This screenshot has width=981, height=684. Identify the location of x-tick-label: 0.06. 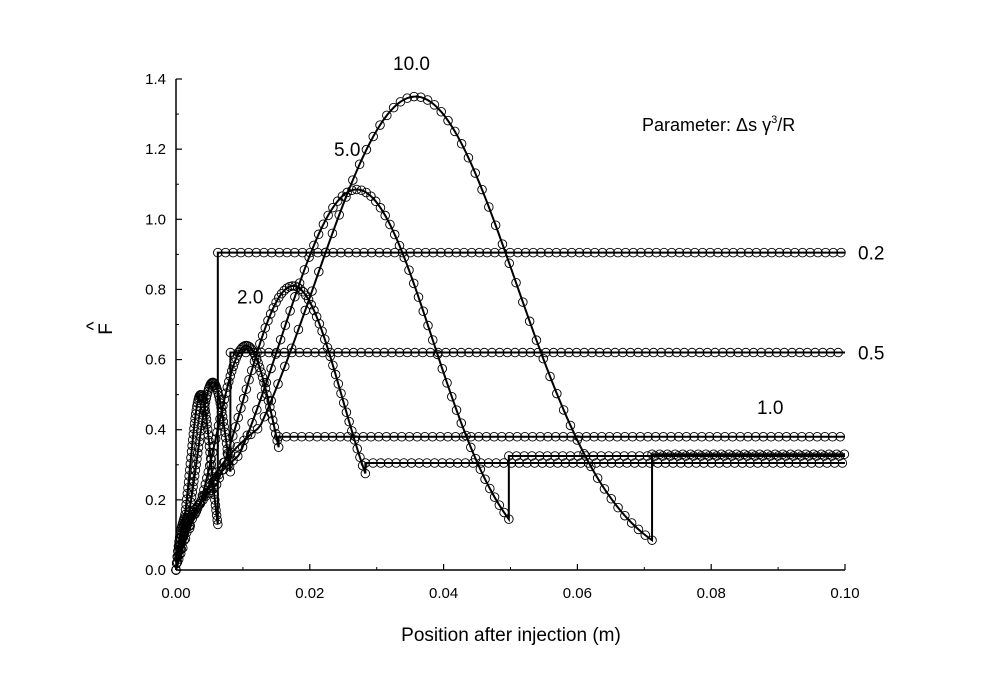
(577, 593).